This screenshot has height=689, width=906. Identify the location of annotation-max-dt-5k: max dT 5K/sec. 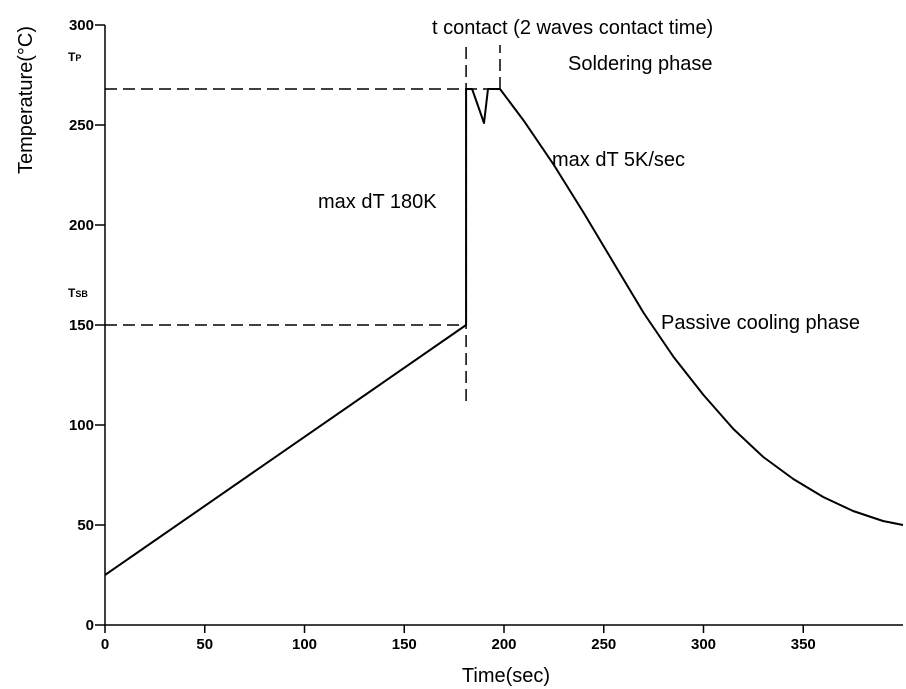
(618, 160).